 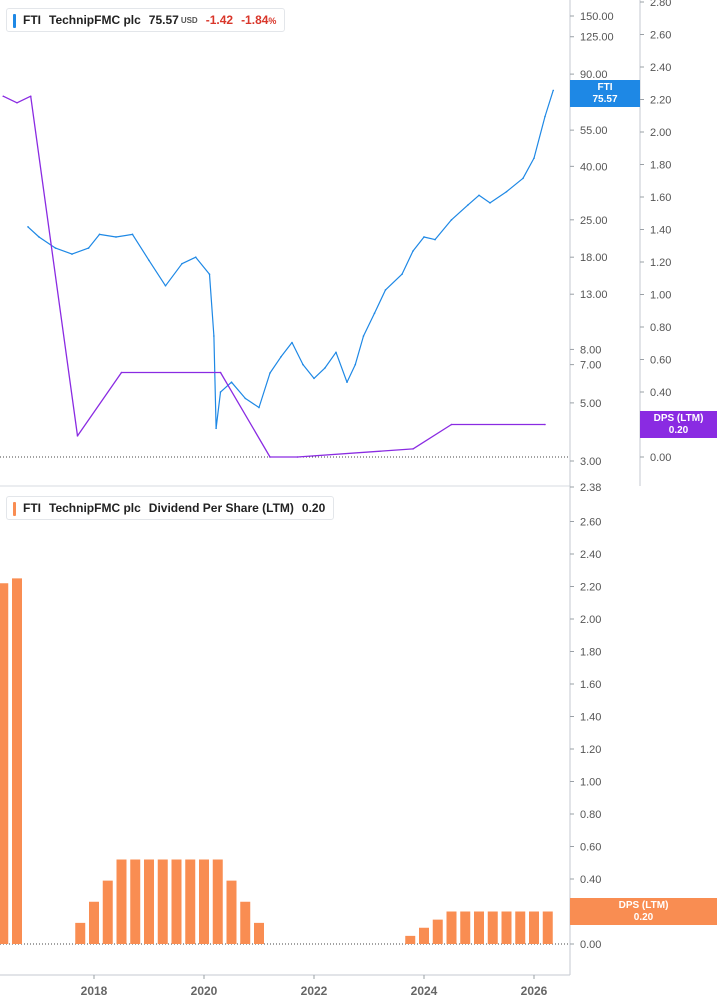 I want to click on dividend-legend-company: TechnipFMC plc, so click(x=95, y=508).